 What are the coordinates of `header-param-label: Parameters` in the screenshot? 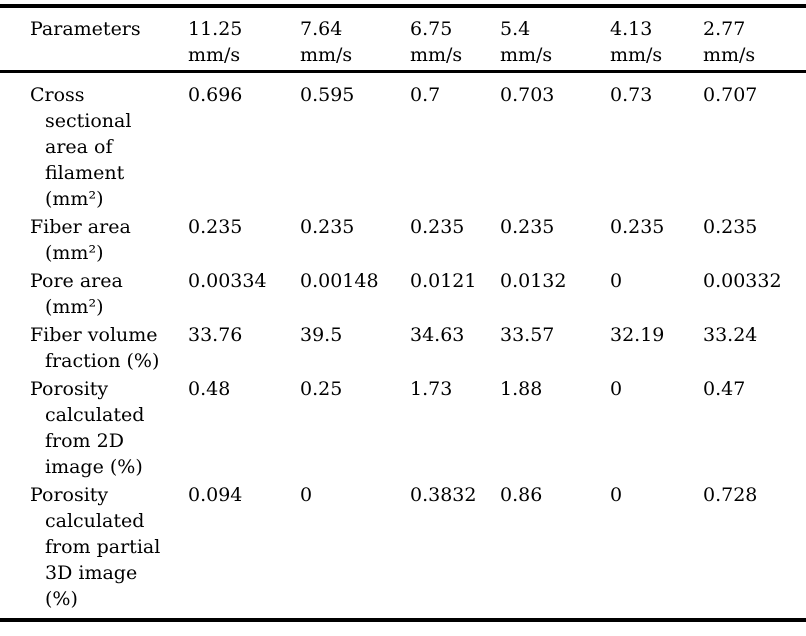 It's located at (94, 39).